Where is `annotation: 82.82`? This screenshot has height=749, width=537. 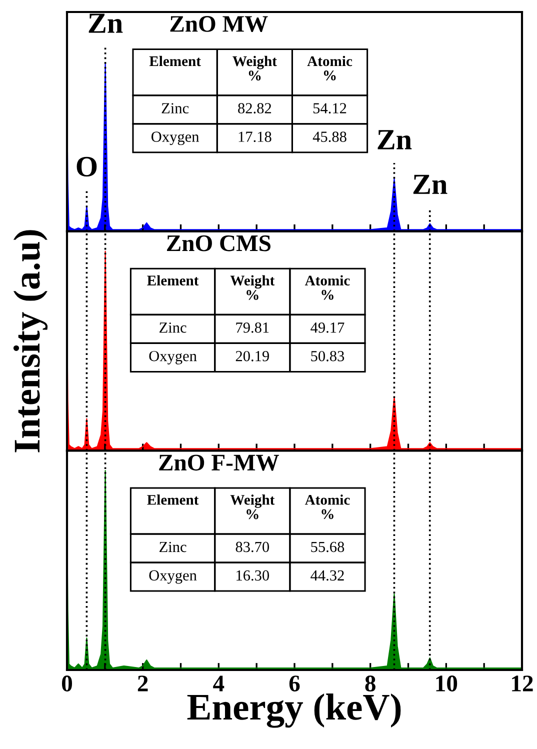 annotation: 82.82 is located at coordinates (255, 108).